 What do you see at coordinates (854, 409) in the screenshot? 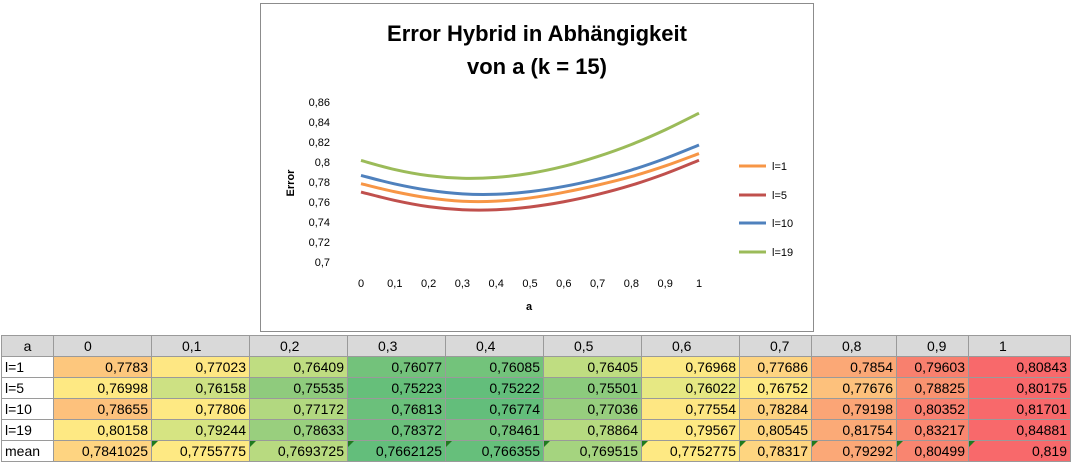
I see `table-cell: 0,79198` at bounding box center [854, 409].